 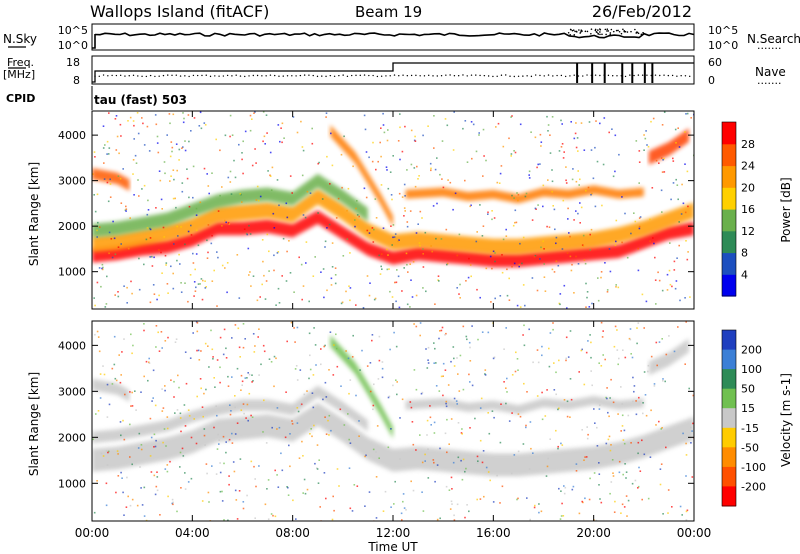 I want to click on colorbar-tick-label: 100, so click(x=751, y=369).